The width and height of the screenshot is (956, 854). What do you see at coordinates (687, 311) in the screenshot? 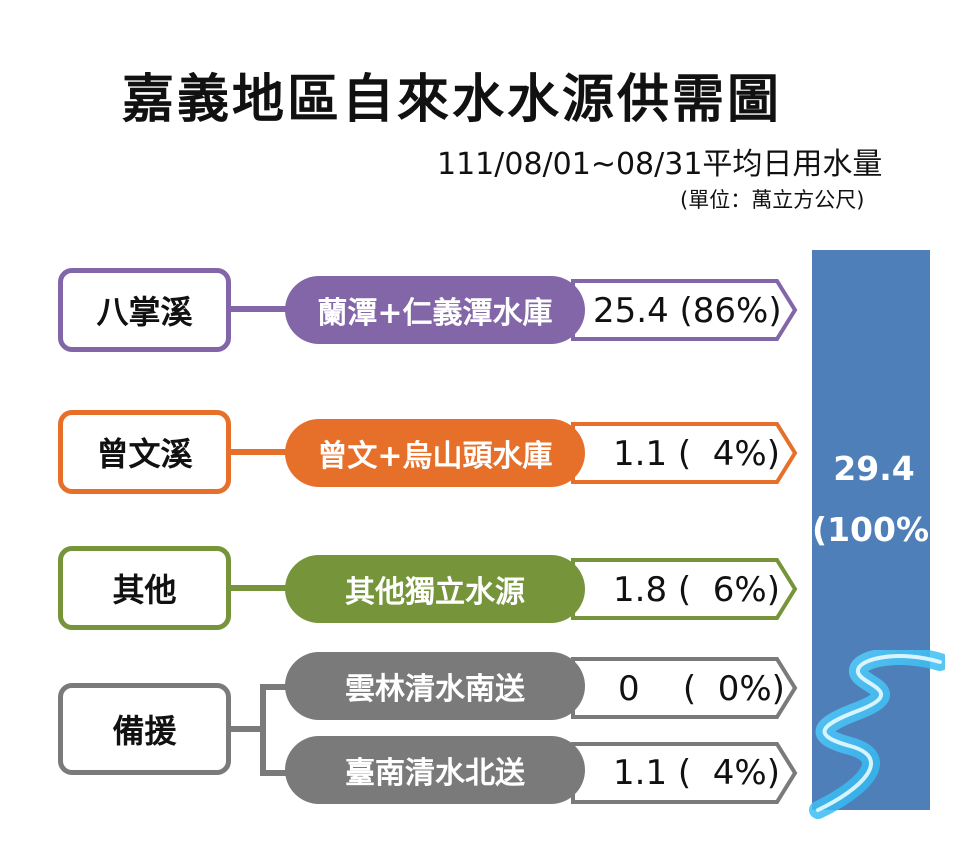
I see `value-bazhang: 25.4 (86%)` at bounding box center [687, 311].